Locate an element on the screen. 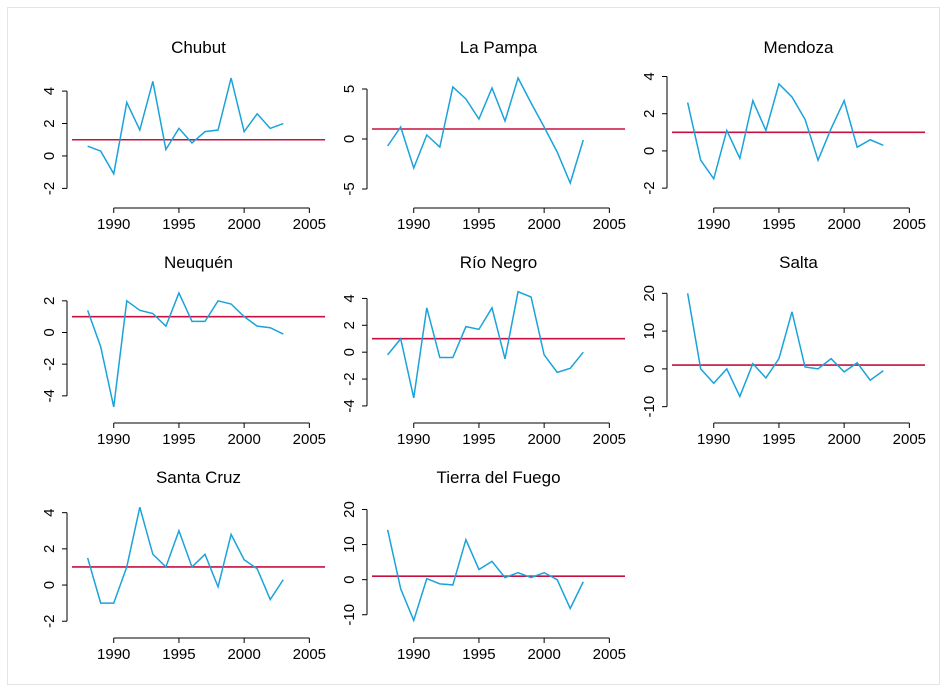 The height and width of the screenshot is (697, 948). panel-title: Neuquén is located at coordinates (198, 262).